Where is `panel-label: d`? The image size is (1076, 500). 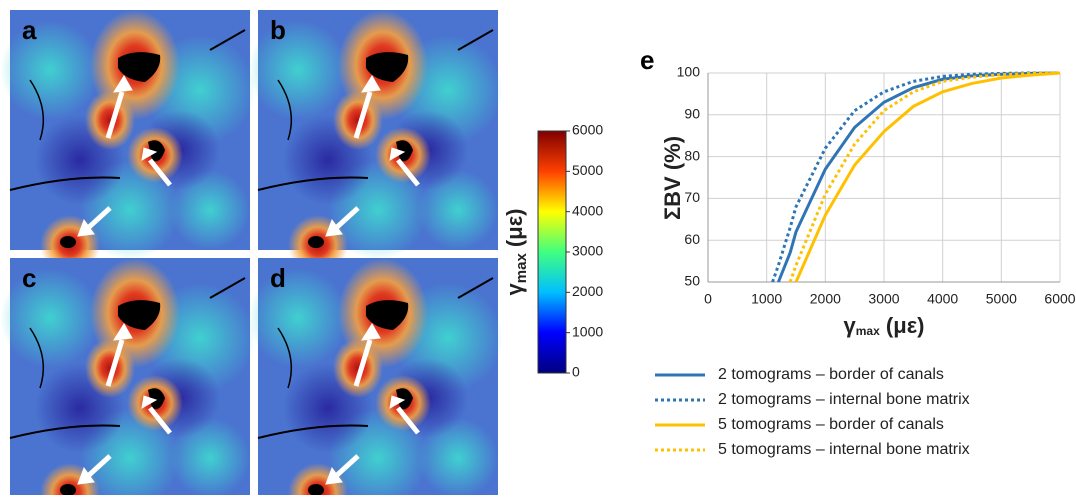
panel-label: d is located at coordinates (278, 278).